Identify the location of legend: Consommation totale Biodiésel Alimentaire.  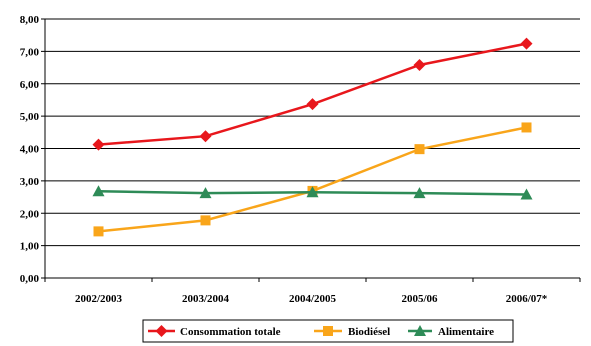
(328, 331).